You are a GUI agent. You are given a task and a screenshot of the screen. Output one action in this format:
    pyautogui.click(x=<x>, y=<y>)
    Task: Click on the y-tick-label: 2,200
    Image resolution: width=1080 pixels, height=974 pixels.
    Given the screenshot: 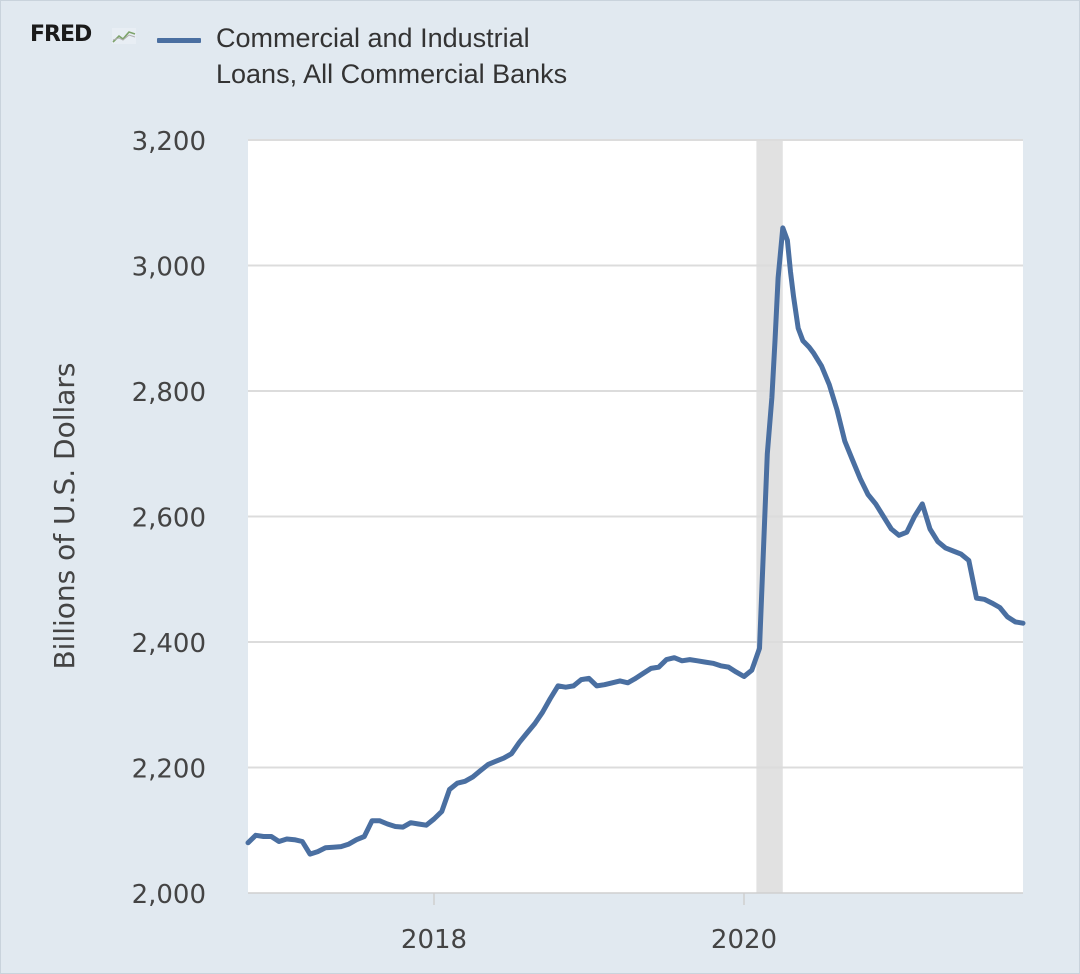 What is the action you would take?
    pyautogui.click(x=169, y=770)
    